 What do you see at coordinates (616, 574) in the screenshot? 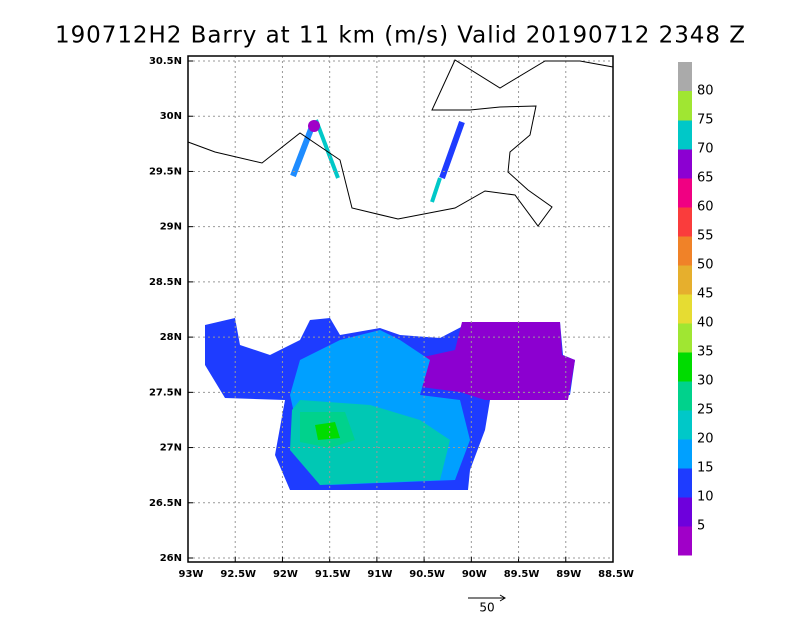
I see `x-tick-label: 88.5W` at bounding box center [616, 574].